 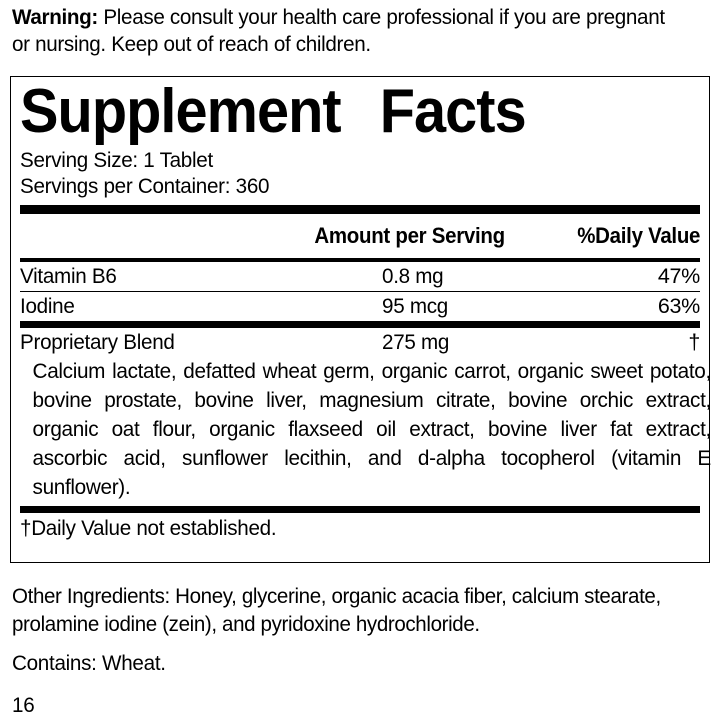 I want to click on panel-title: Supplement Facts, so click(x=336, y=111).